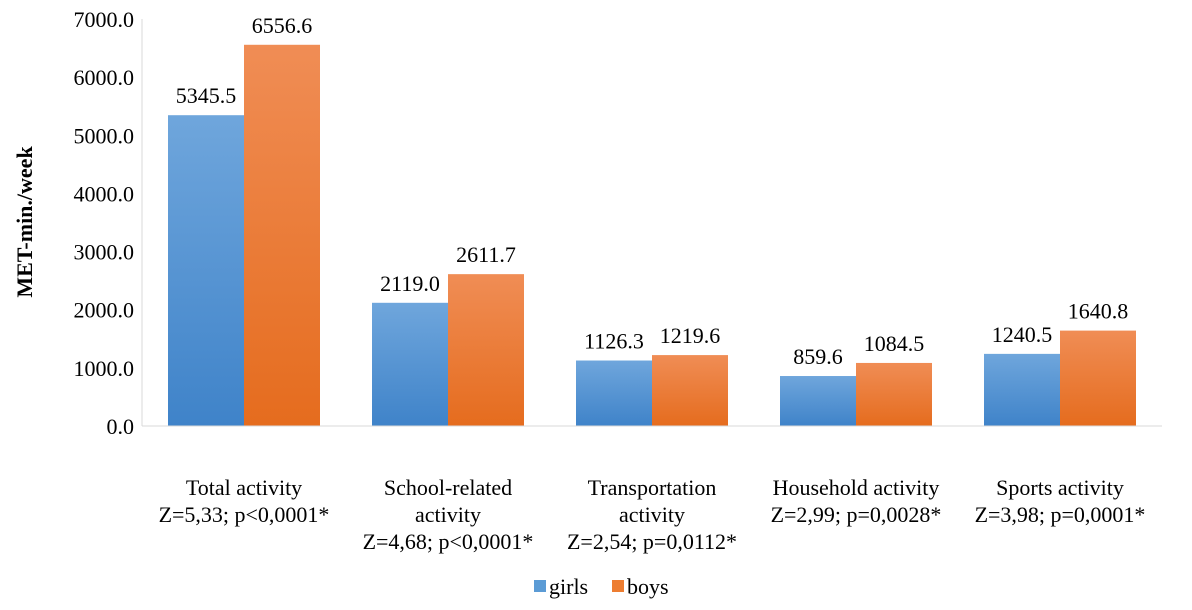  I want to click on legend-swatch-boys, so click(618, 586).